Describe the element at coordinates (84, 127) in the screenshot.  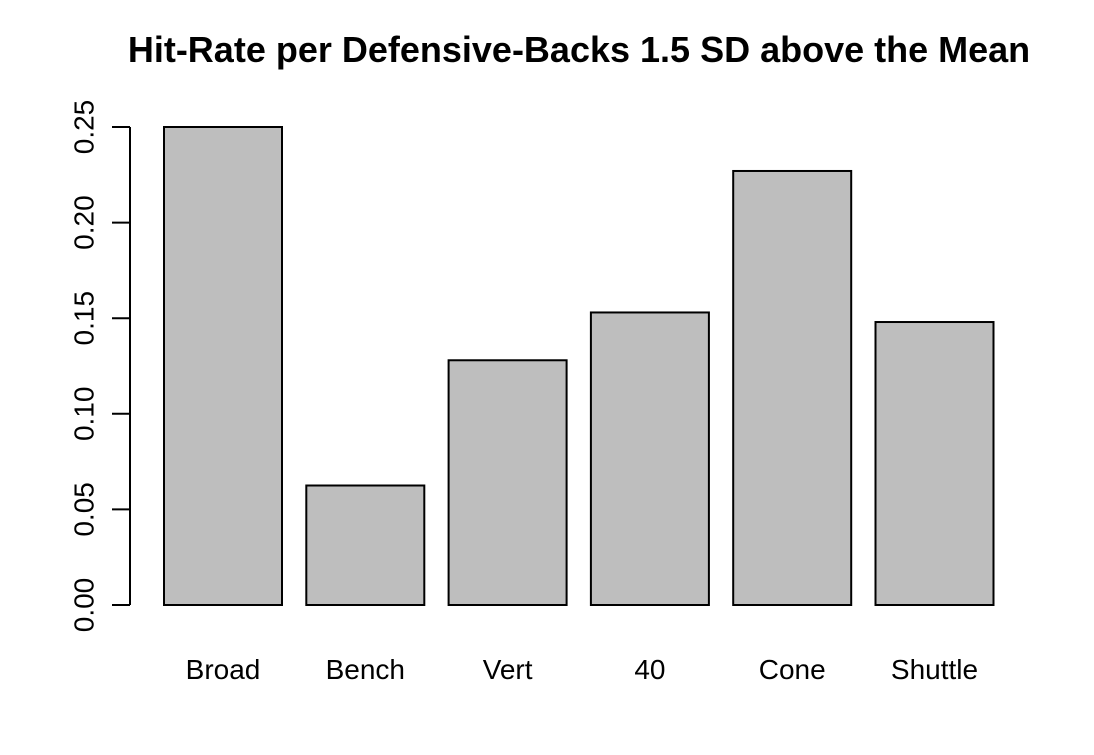
I see `y-tick-label: 0.25` at that location.